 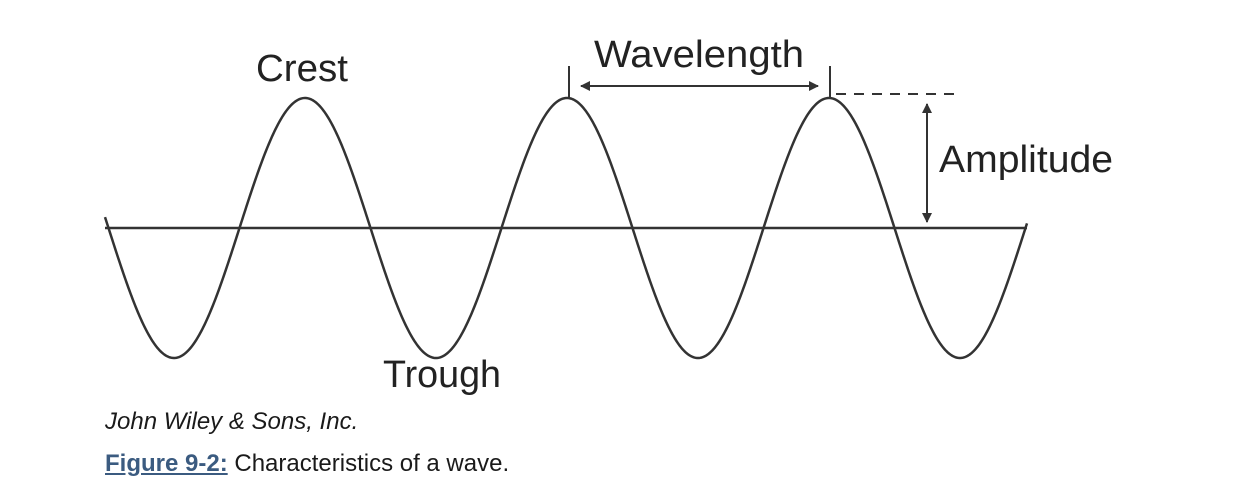 What do you see at coordinates (232, 421) in the screenshot?
I see `image-credit: John Wiley & Sons, Inc.` at bounding box center [232, 421].